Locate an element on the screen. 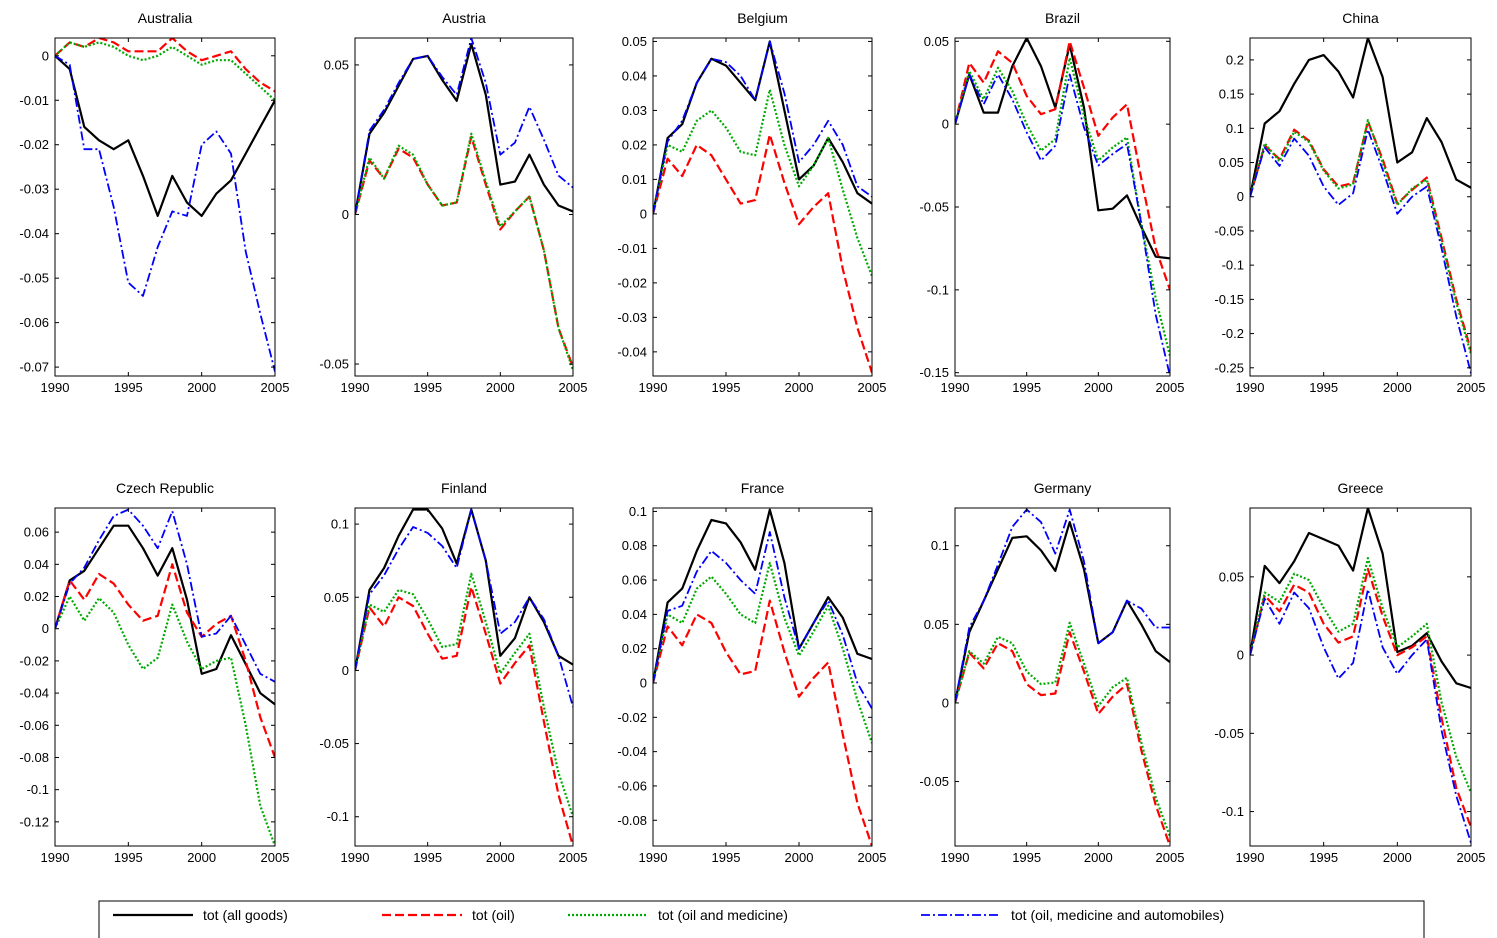 This screenshot has height=938, width=1497. panel-title: France is located at coordinates (763, 488).